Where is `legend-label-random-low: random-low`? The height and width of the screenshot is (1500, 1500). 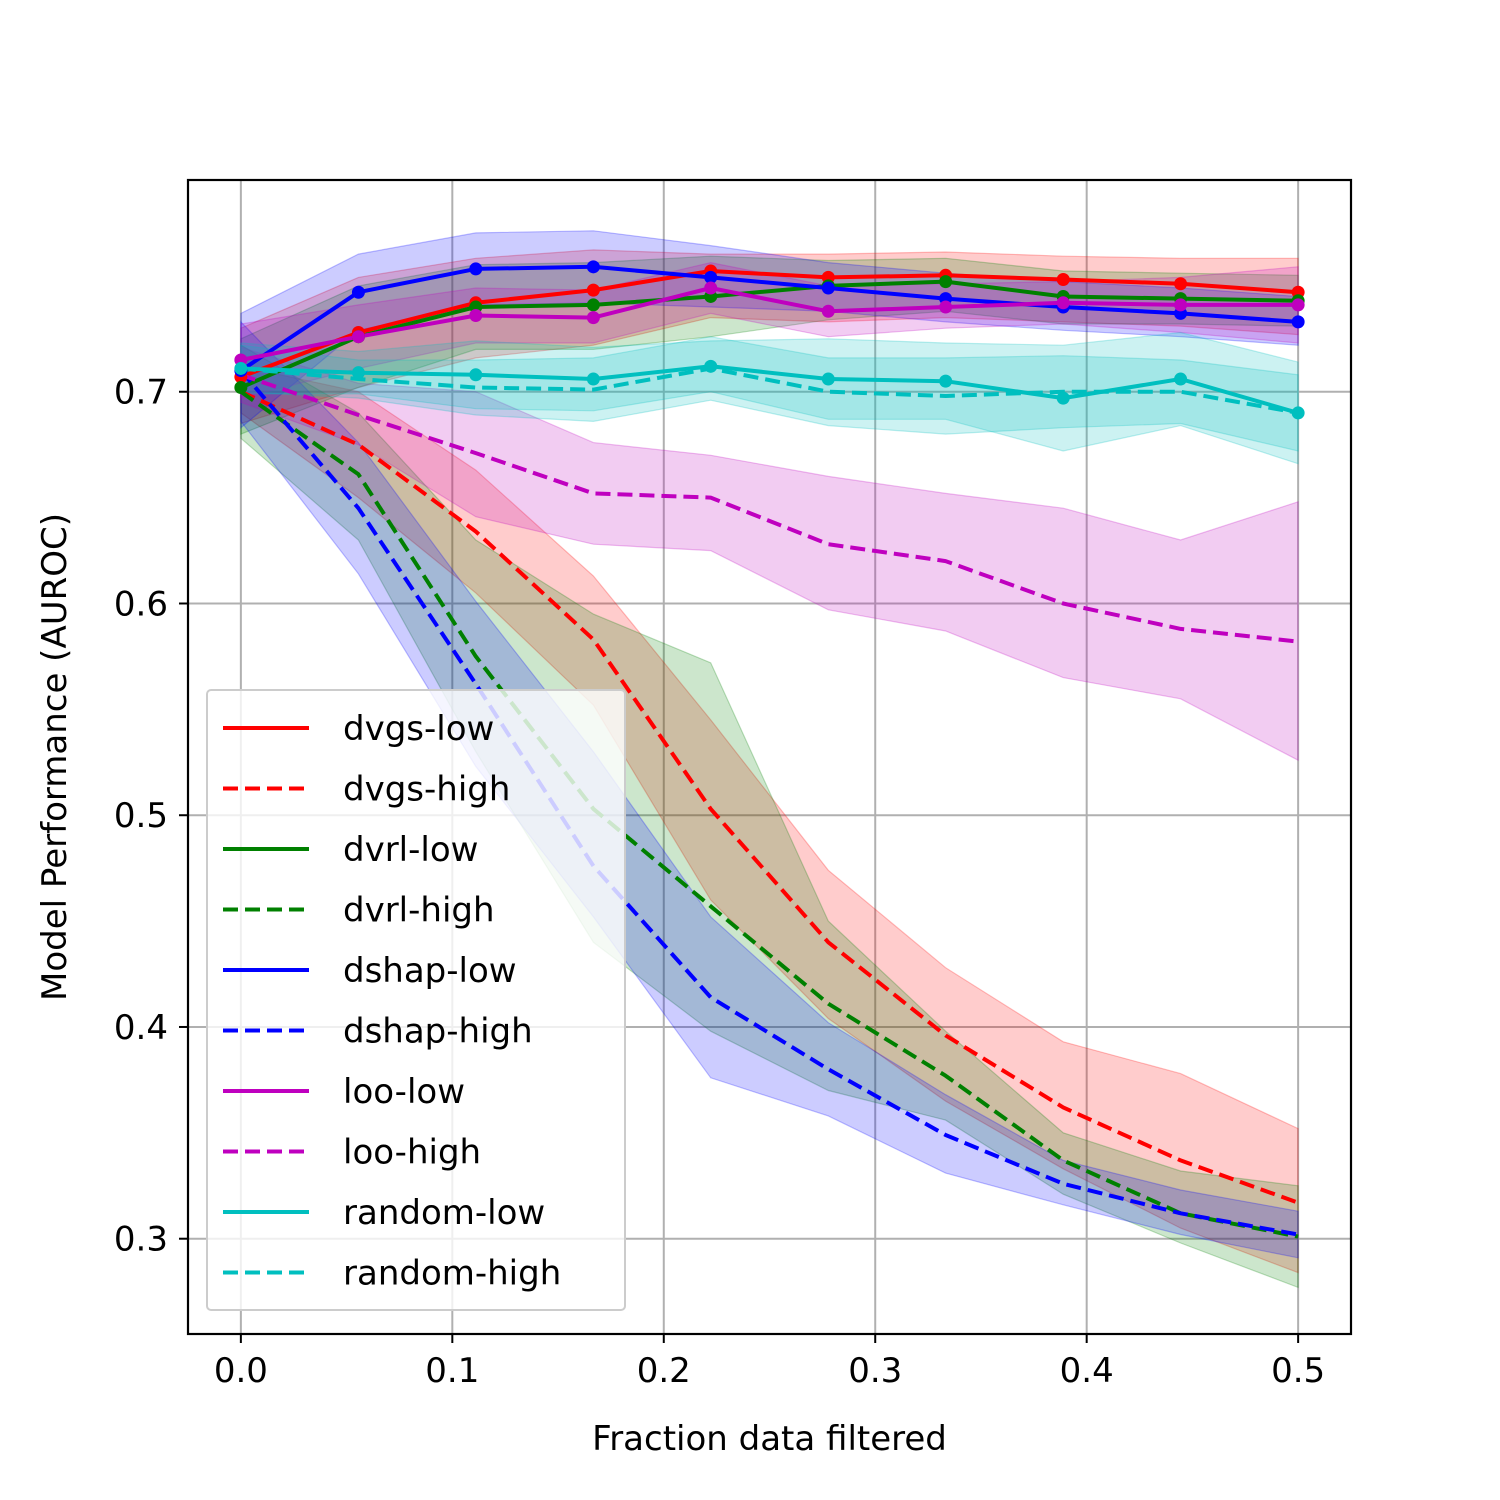 legend-label-random-low: random-low is located at coordinates (444, 1213).